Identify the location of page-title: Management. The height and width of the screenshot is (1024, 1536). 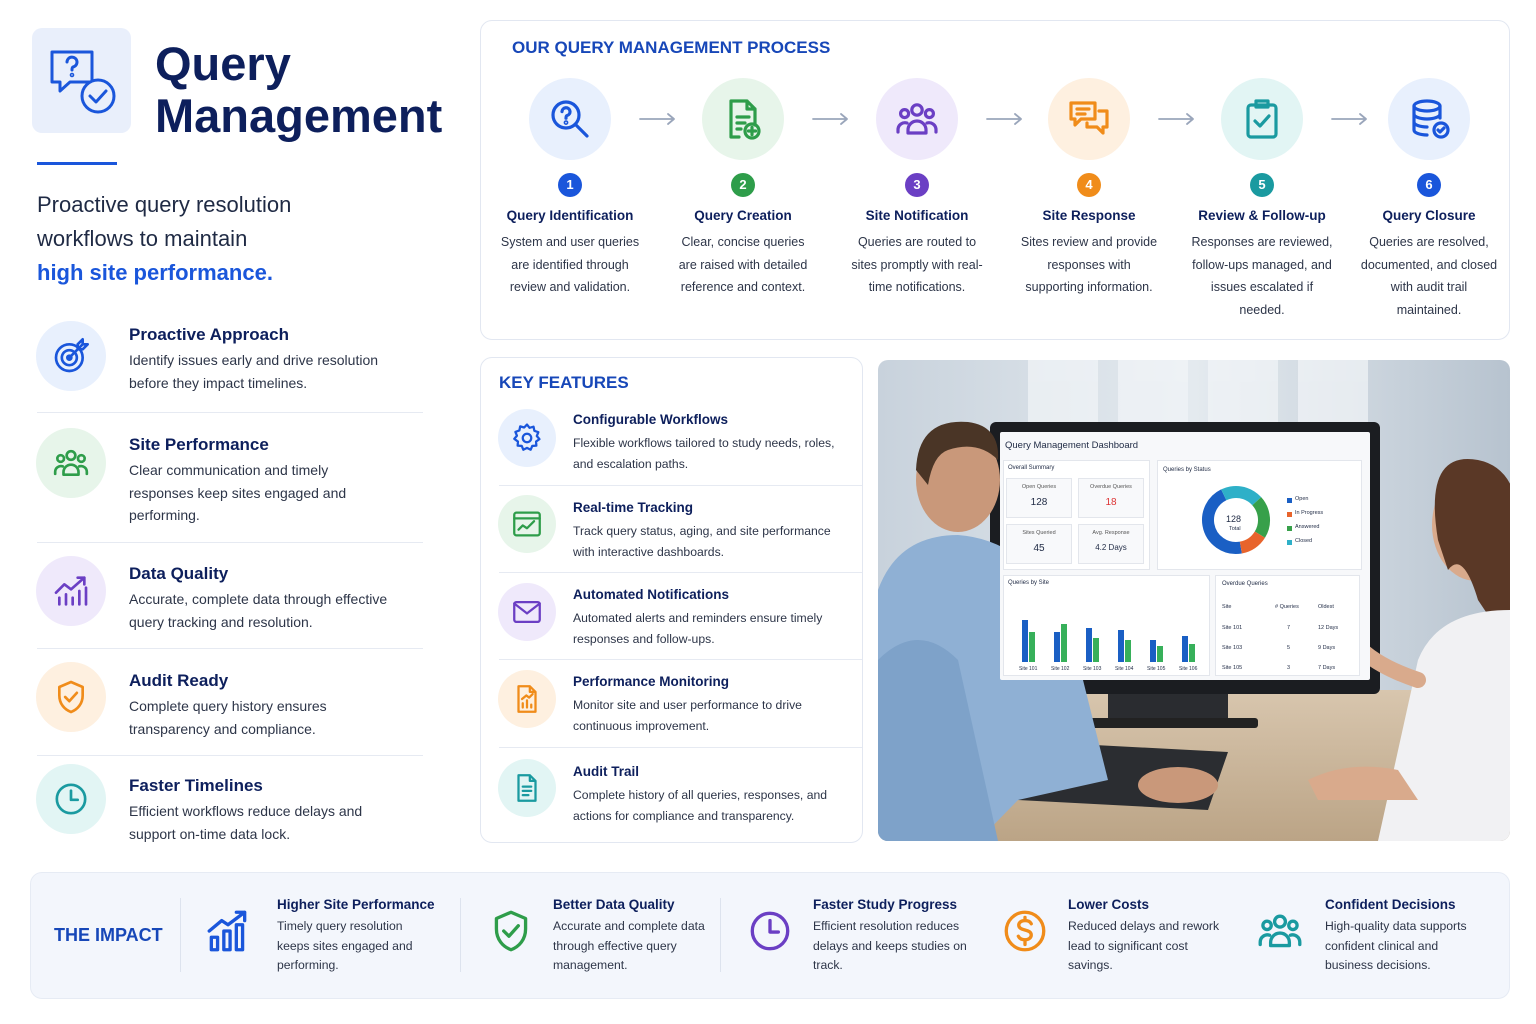
(299, 115).